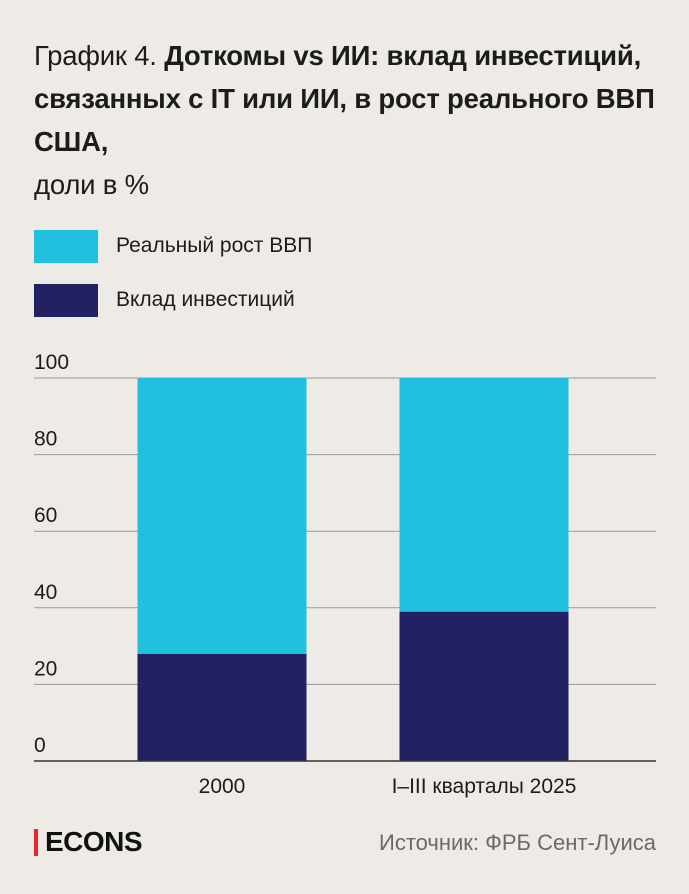  I want to click on brand-accent-bar, so click(36, 842).